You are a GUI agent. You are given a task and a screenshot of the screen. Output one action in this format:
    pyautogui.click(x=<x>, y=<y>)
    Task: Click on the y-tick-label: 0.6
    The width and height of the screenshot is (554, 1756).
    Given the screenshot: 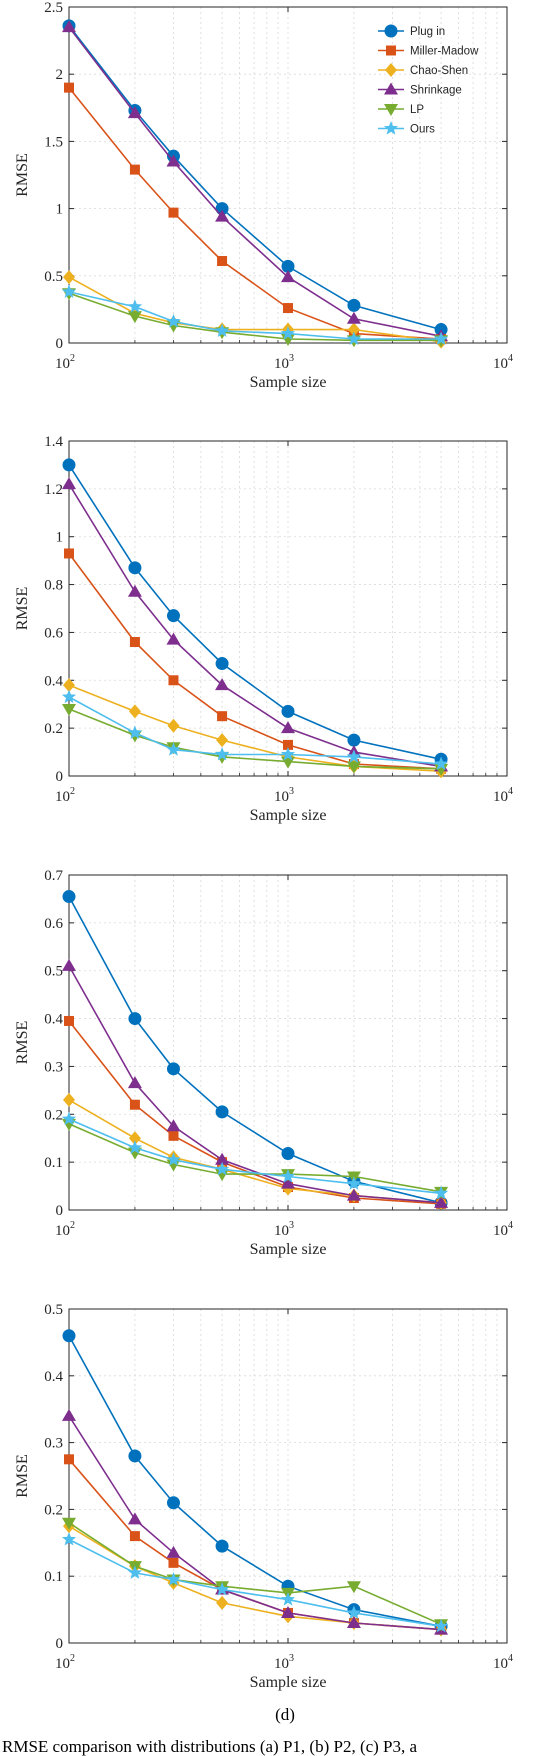 What is the action you would take?
    pyautogui.click(x=53, y=633)
    